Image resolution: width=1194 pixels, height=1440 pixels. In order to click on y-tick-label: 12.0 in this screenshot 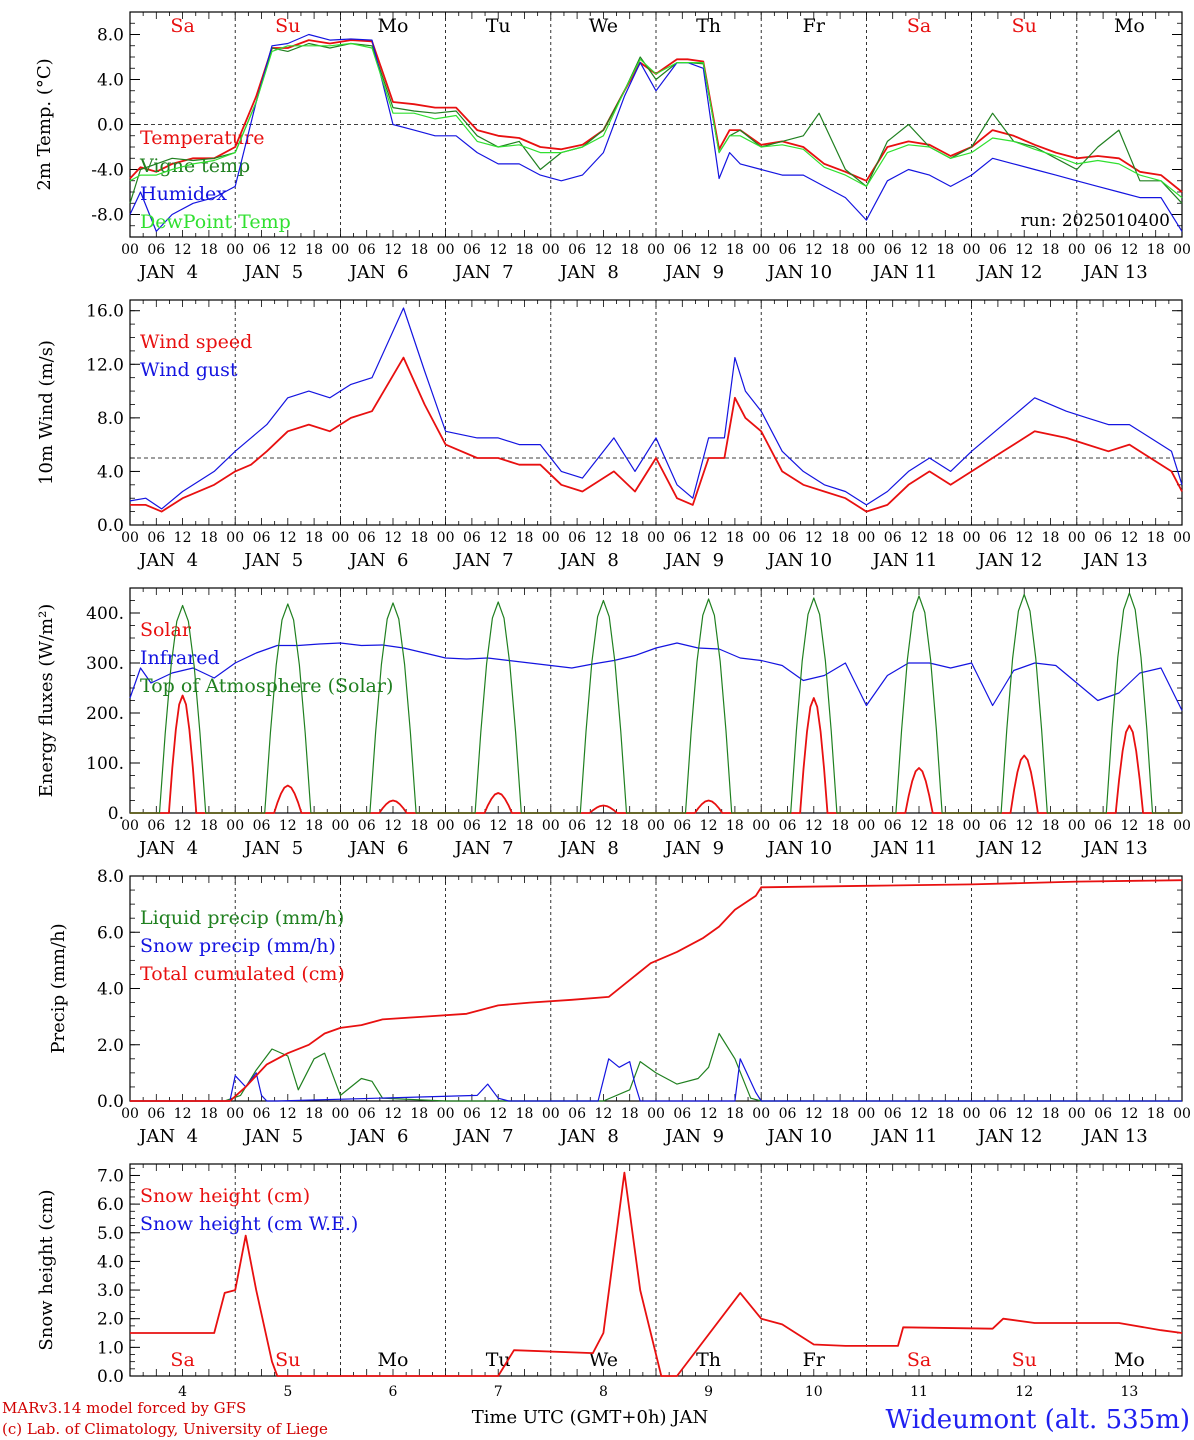, I will do `click(105, 365)`.